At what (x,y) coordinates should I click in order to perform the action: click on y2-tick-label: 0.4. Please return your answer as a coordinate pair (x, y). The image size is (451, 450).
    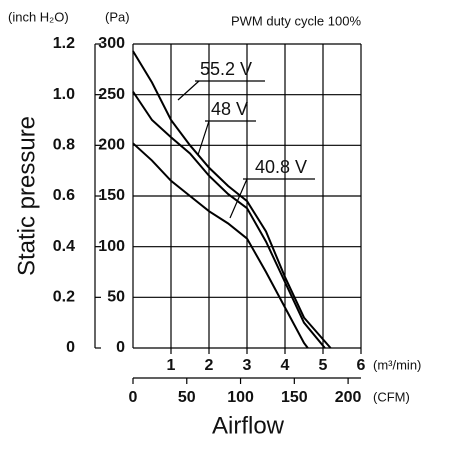
    Looking at the image, I should click on (64, 246).